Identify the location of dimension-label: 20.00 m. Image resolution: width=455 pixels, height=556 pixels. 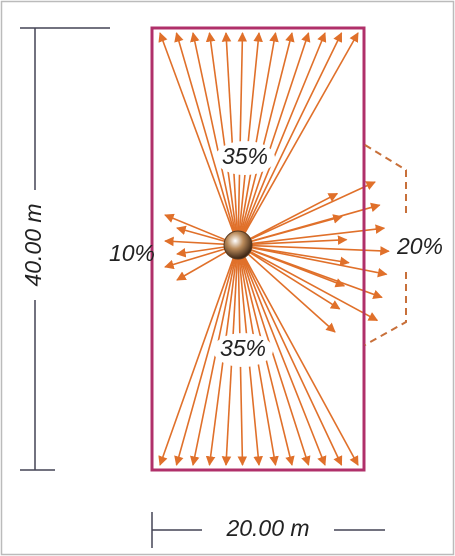
(267, 528).